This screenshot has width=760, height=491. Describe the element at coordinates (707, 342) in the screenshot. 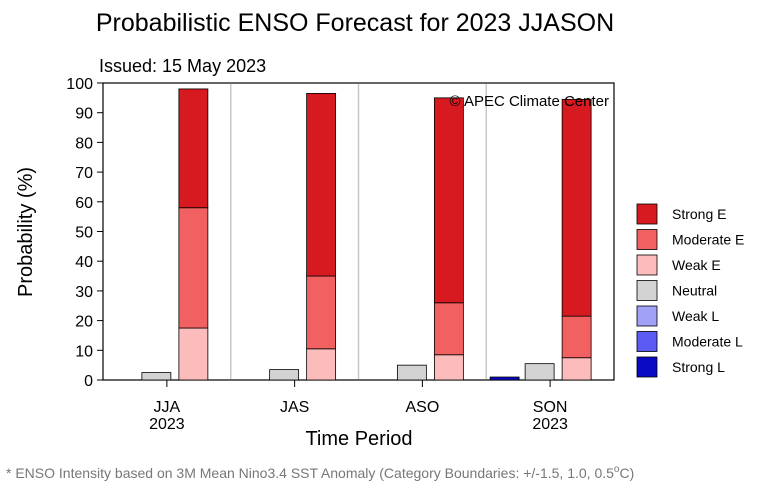

I see `legend-label: Moderate L` at that location.